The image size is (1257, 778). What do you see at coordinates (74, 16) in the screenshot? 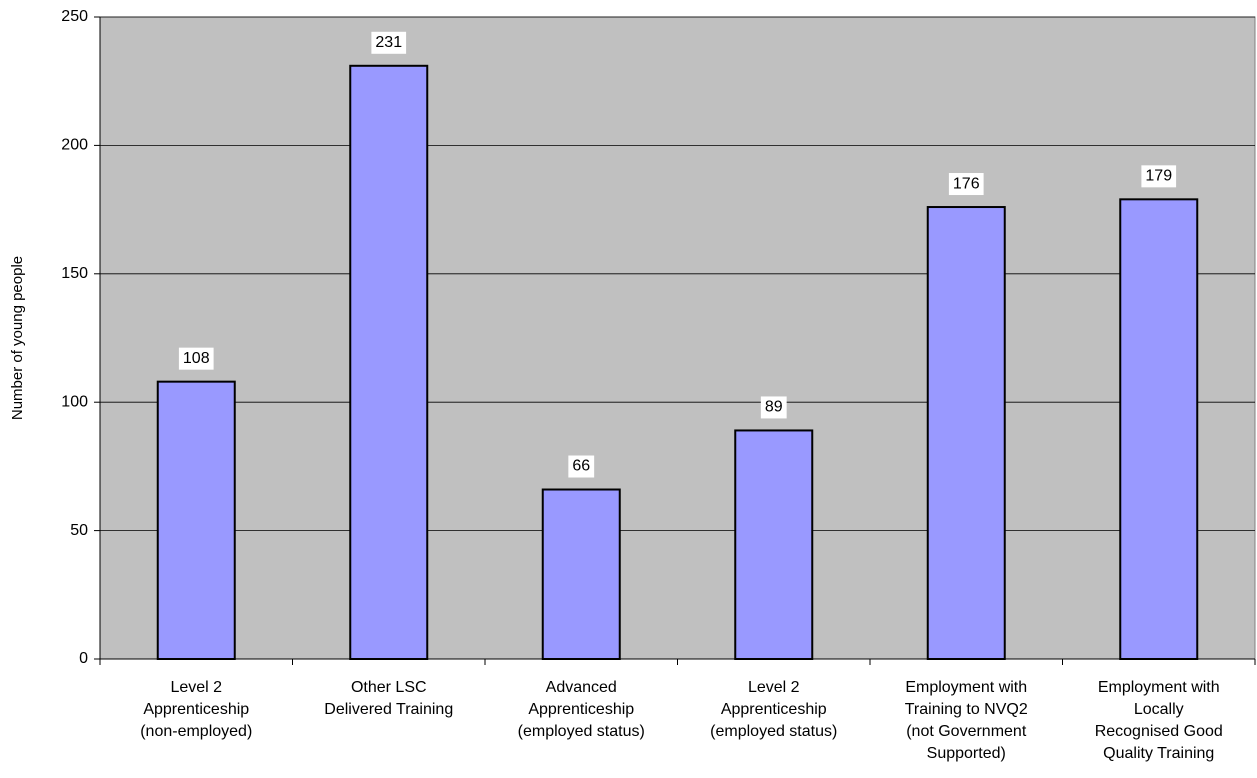
I see `y-tick-label: 250` at bounding box center [74, 16].